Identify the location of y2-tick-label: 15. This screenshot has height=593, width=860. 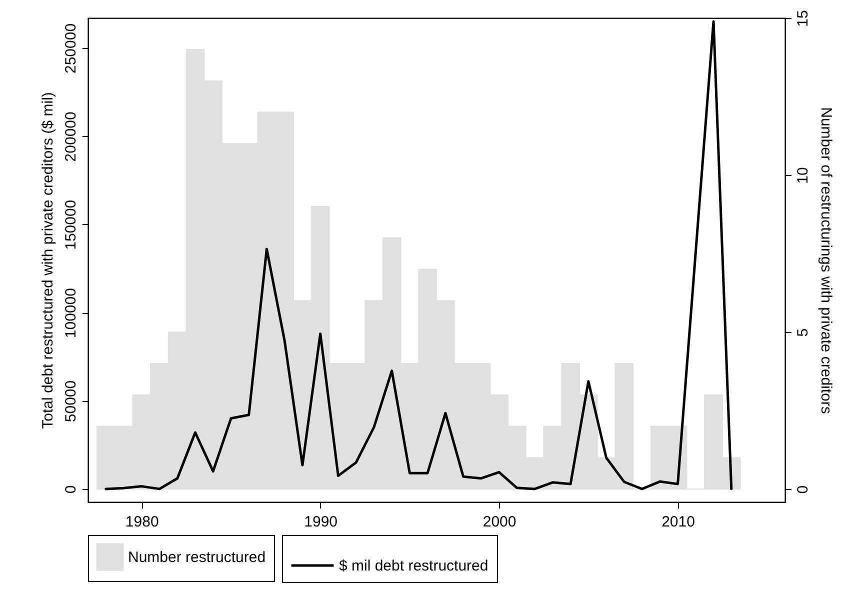
(803, 18).